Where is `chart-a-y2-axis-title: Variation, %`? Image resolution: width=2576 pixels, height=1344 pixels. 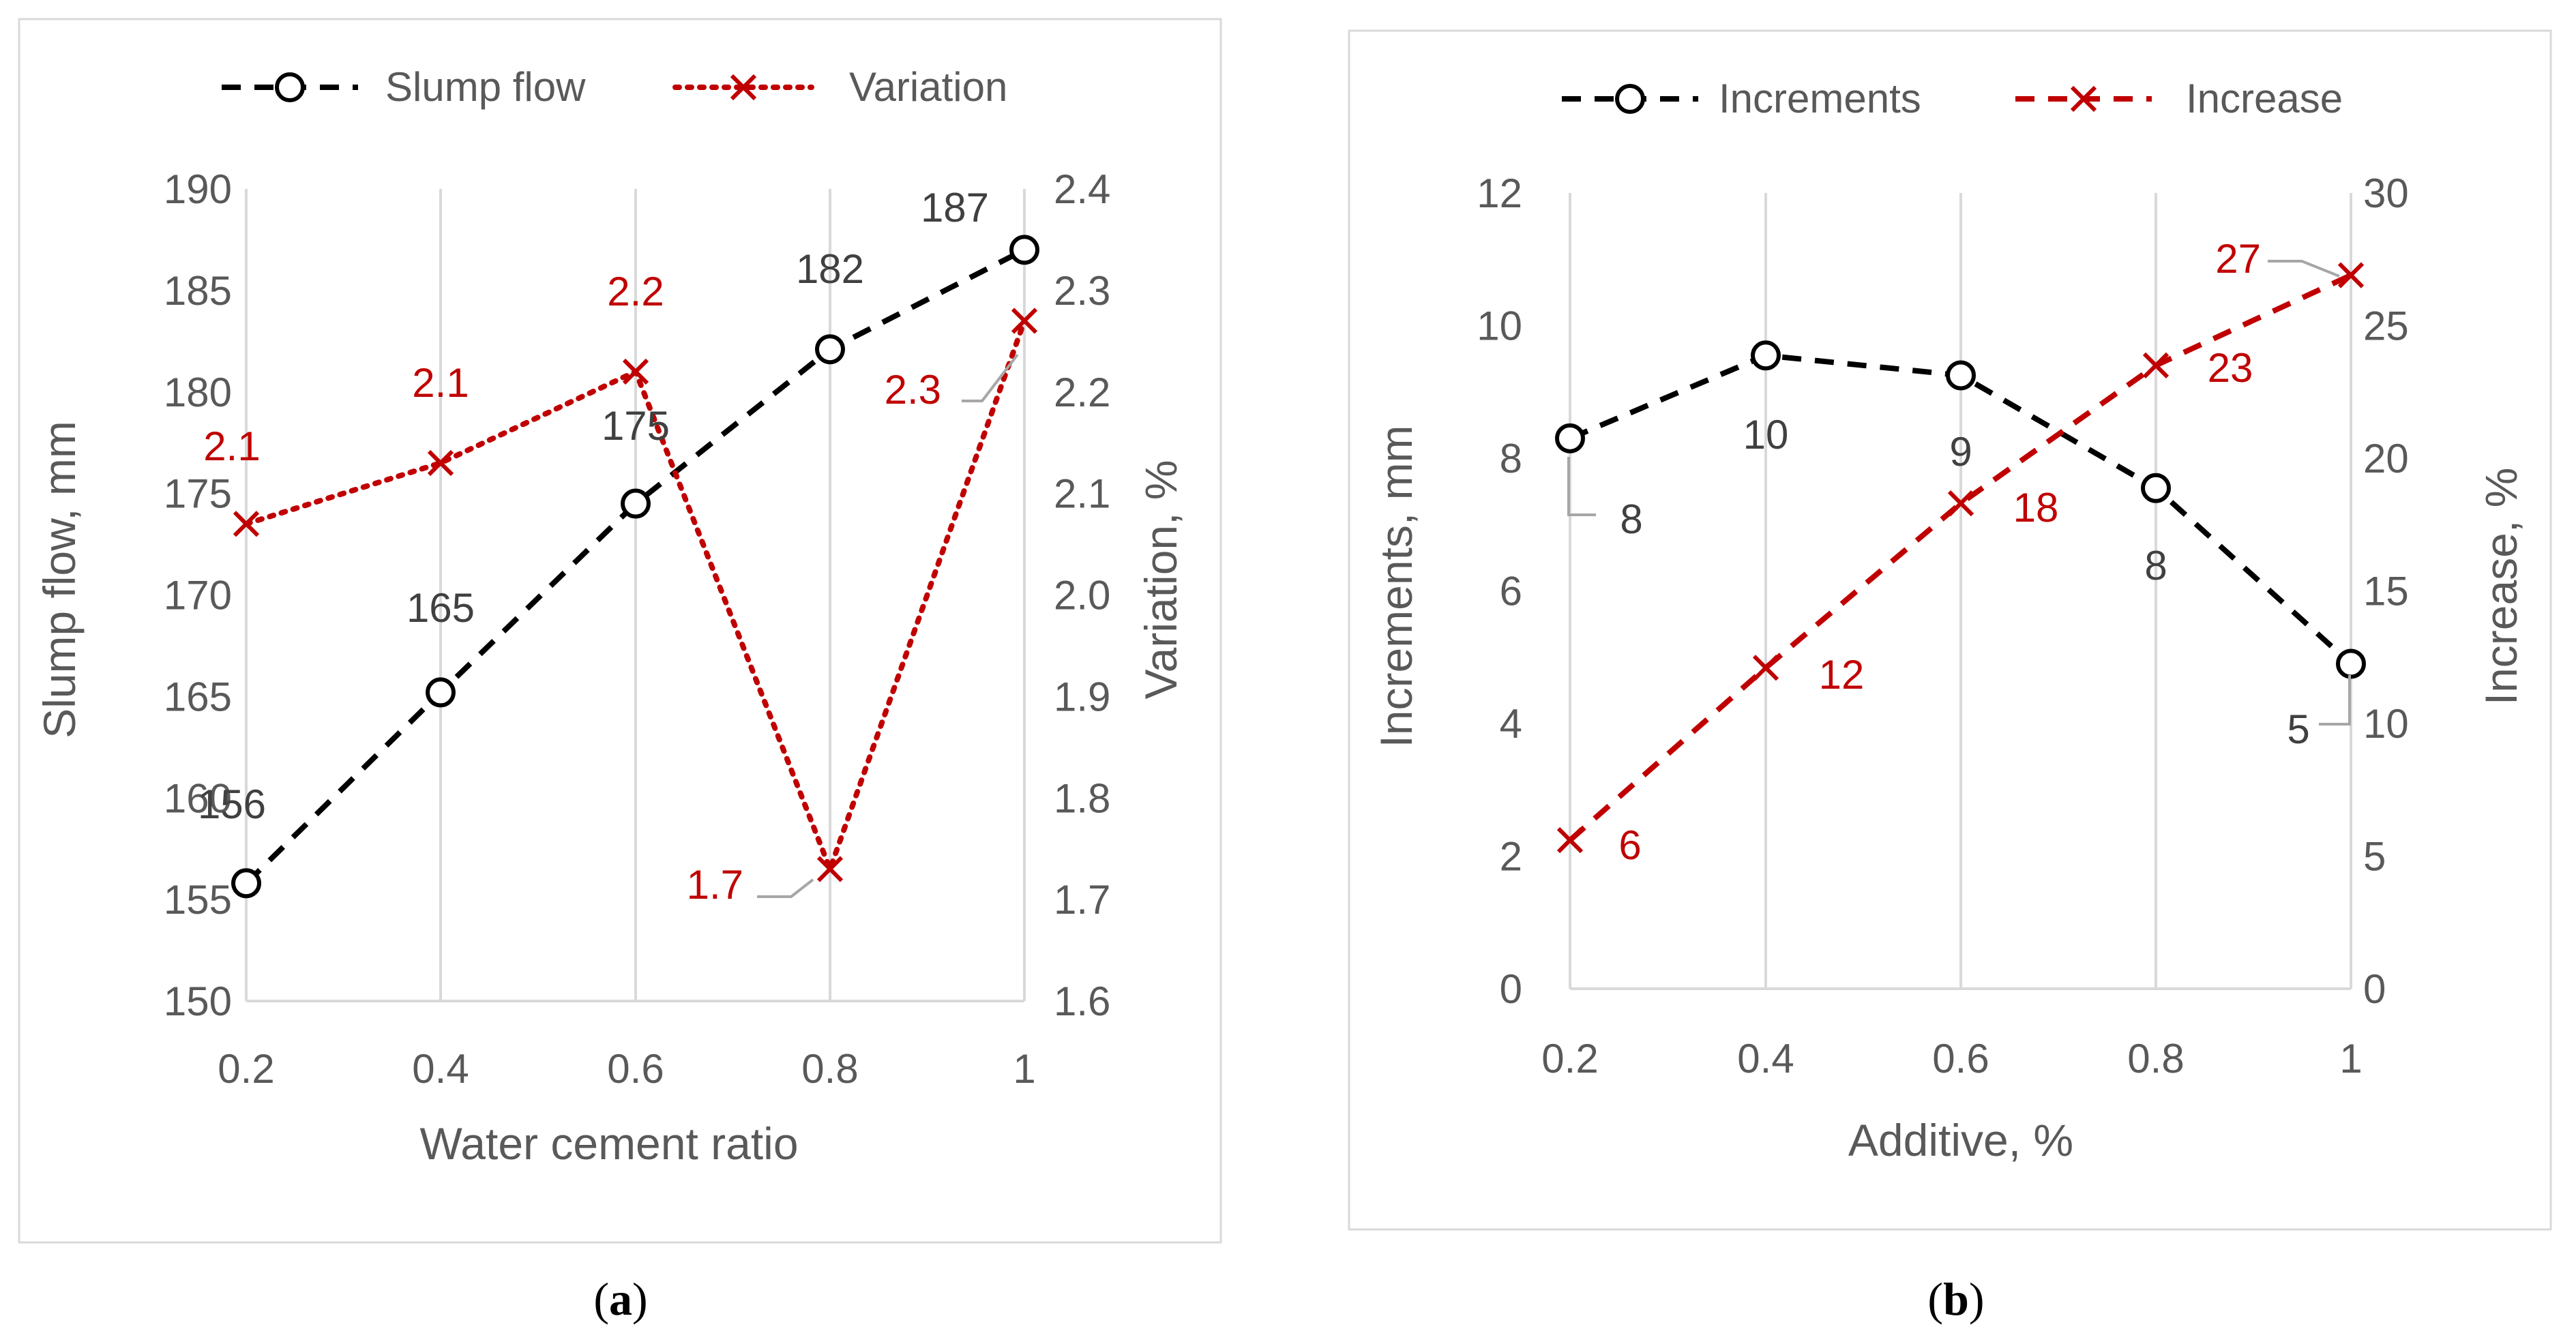
chart-a-y2-axis-title: Variation, % is located at coordinates (1161, 580).